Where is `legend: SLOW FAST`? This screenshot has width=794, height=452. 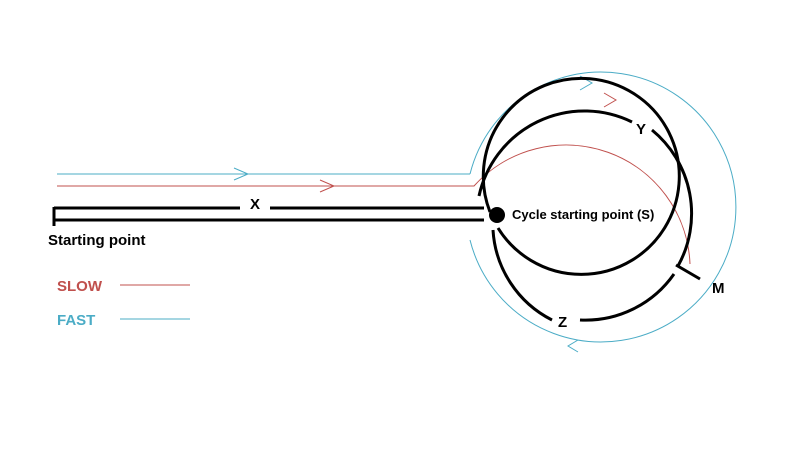
legend: SLOW FAST is located at coordinates (123, 303).